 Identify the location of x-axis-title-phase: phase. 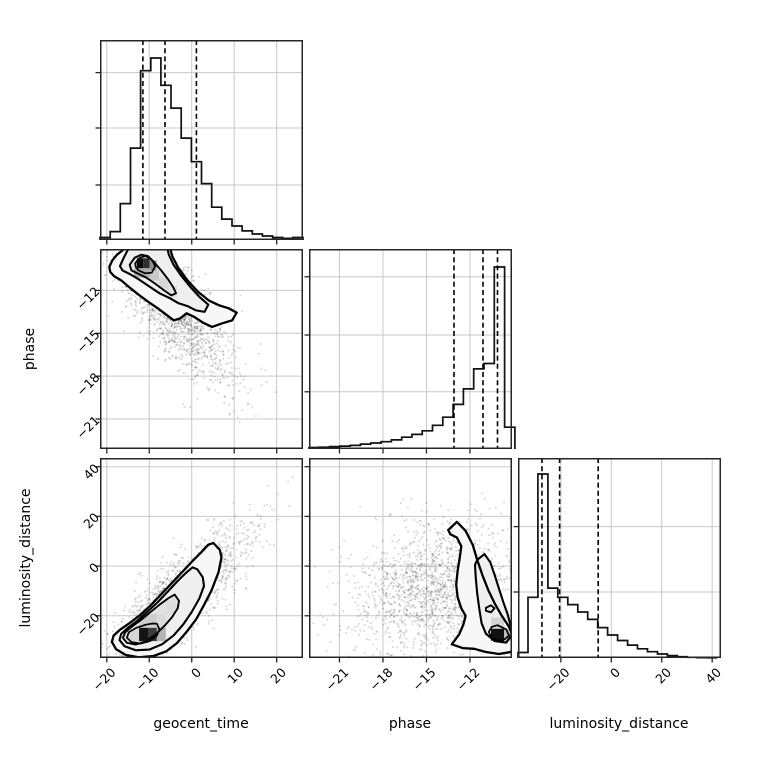
(410, 724).